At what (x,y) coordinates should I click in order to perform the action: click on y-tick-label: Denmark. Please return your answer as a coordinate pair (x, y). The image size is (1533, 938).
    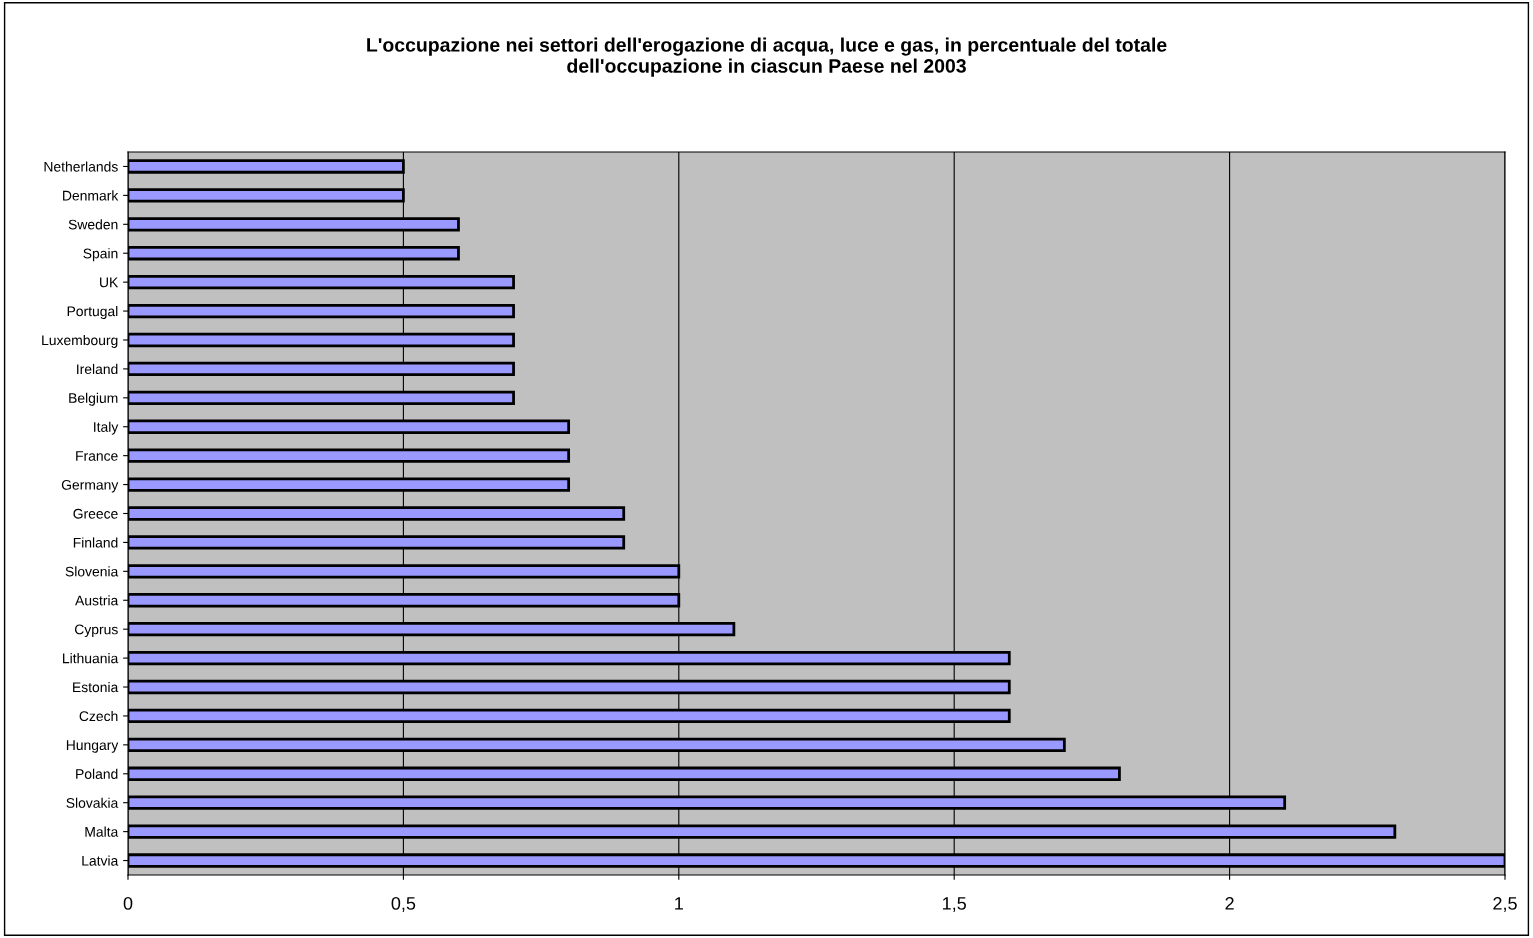
    Looking at the image, I should click on (91, 195).